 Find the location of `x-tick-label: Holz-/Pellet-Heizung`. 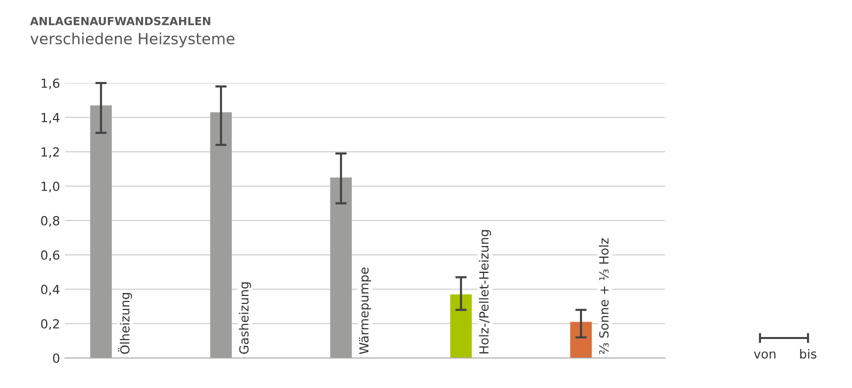

x-tick-label: Holz-/Pellet-Heizung is located at coordinates (485, 292).